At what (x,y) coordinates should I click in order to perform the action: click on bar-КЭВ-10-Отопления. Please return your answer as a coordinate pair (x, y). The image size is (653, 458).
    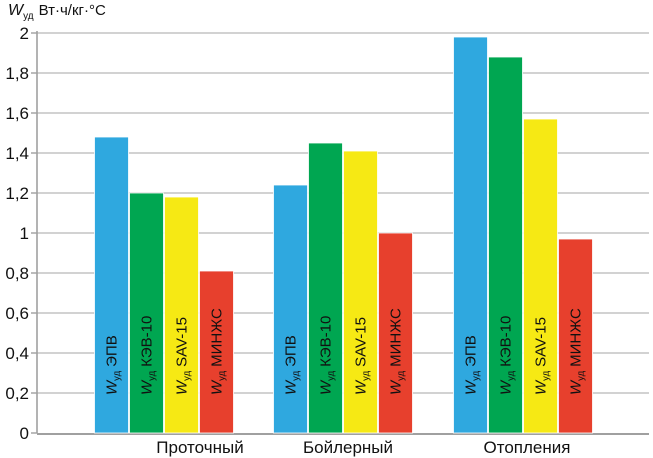
    Looking at the image, I should click on (505, 245).